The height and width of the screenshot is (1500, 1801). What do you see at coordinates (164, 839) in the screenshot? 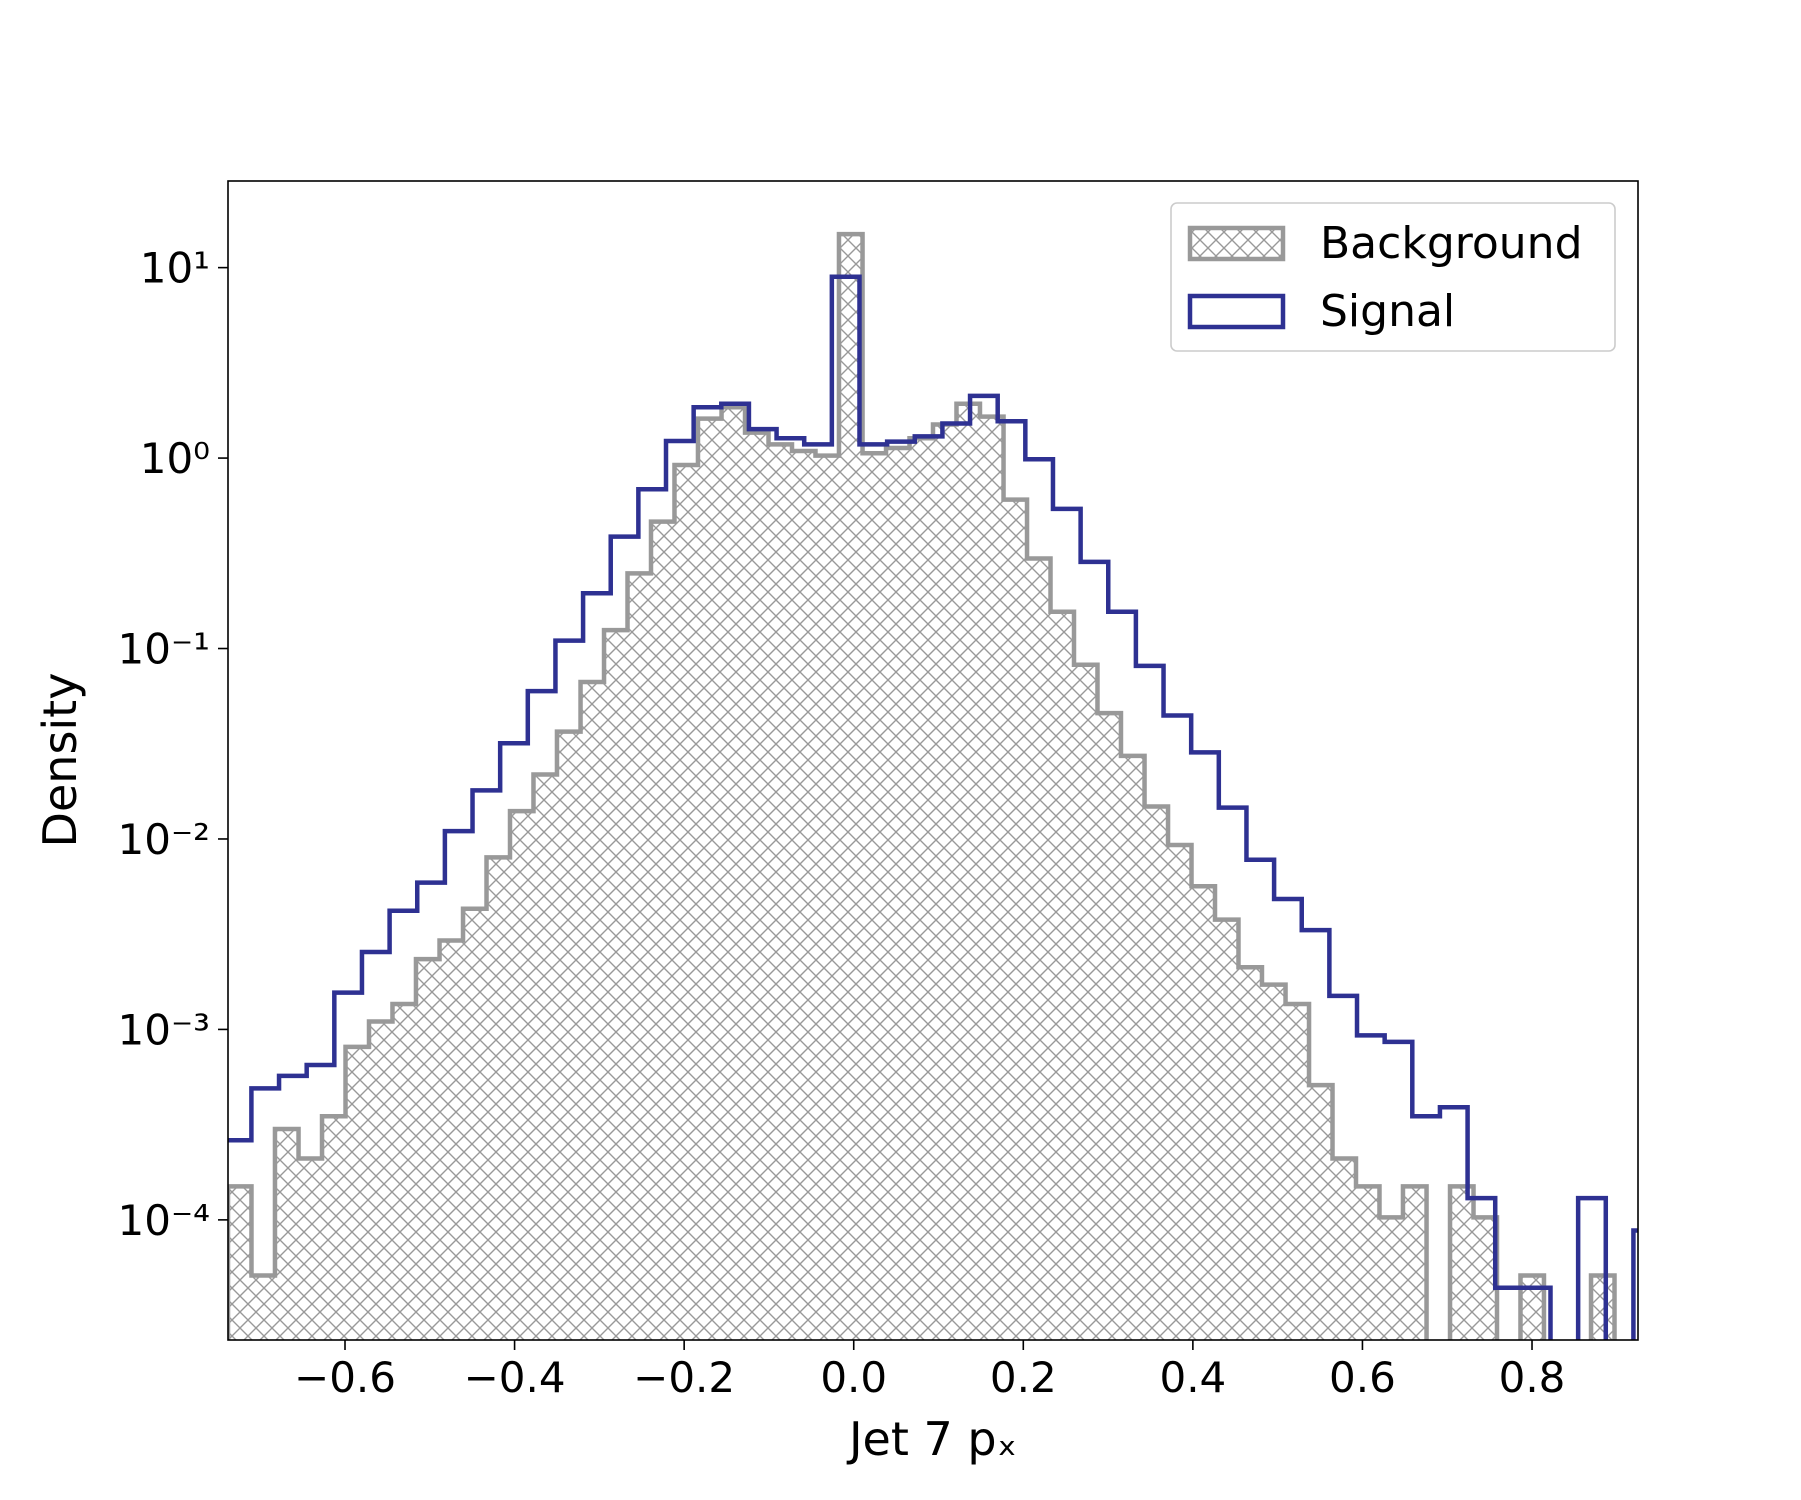
I see `y-tick-label: 10⁻²` at bounding box center [164, 839].